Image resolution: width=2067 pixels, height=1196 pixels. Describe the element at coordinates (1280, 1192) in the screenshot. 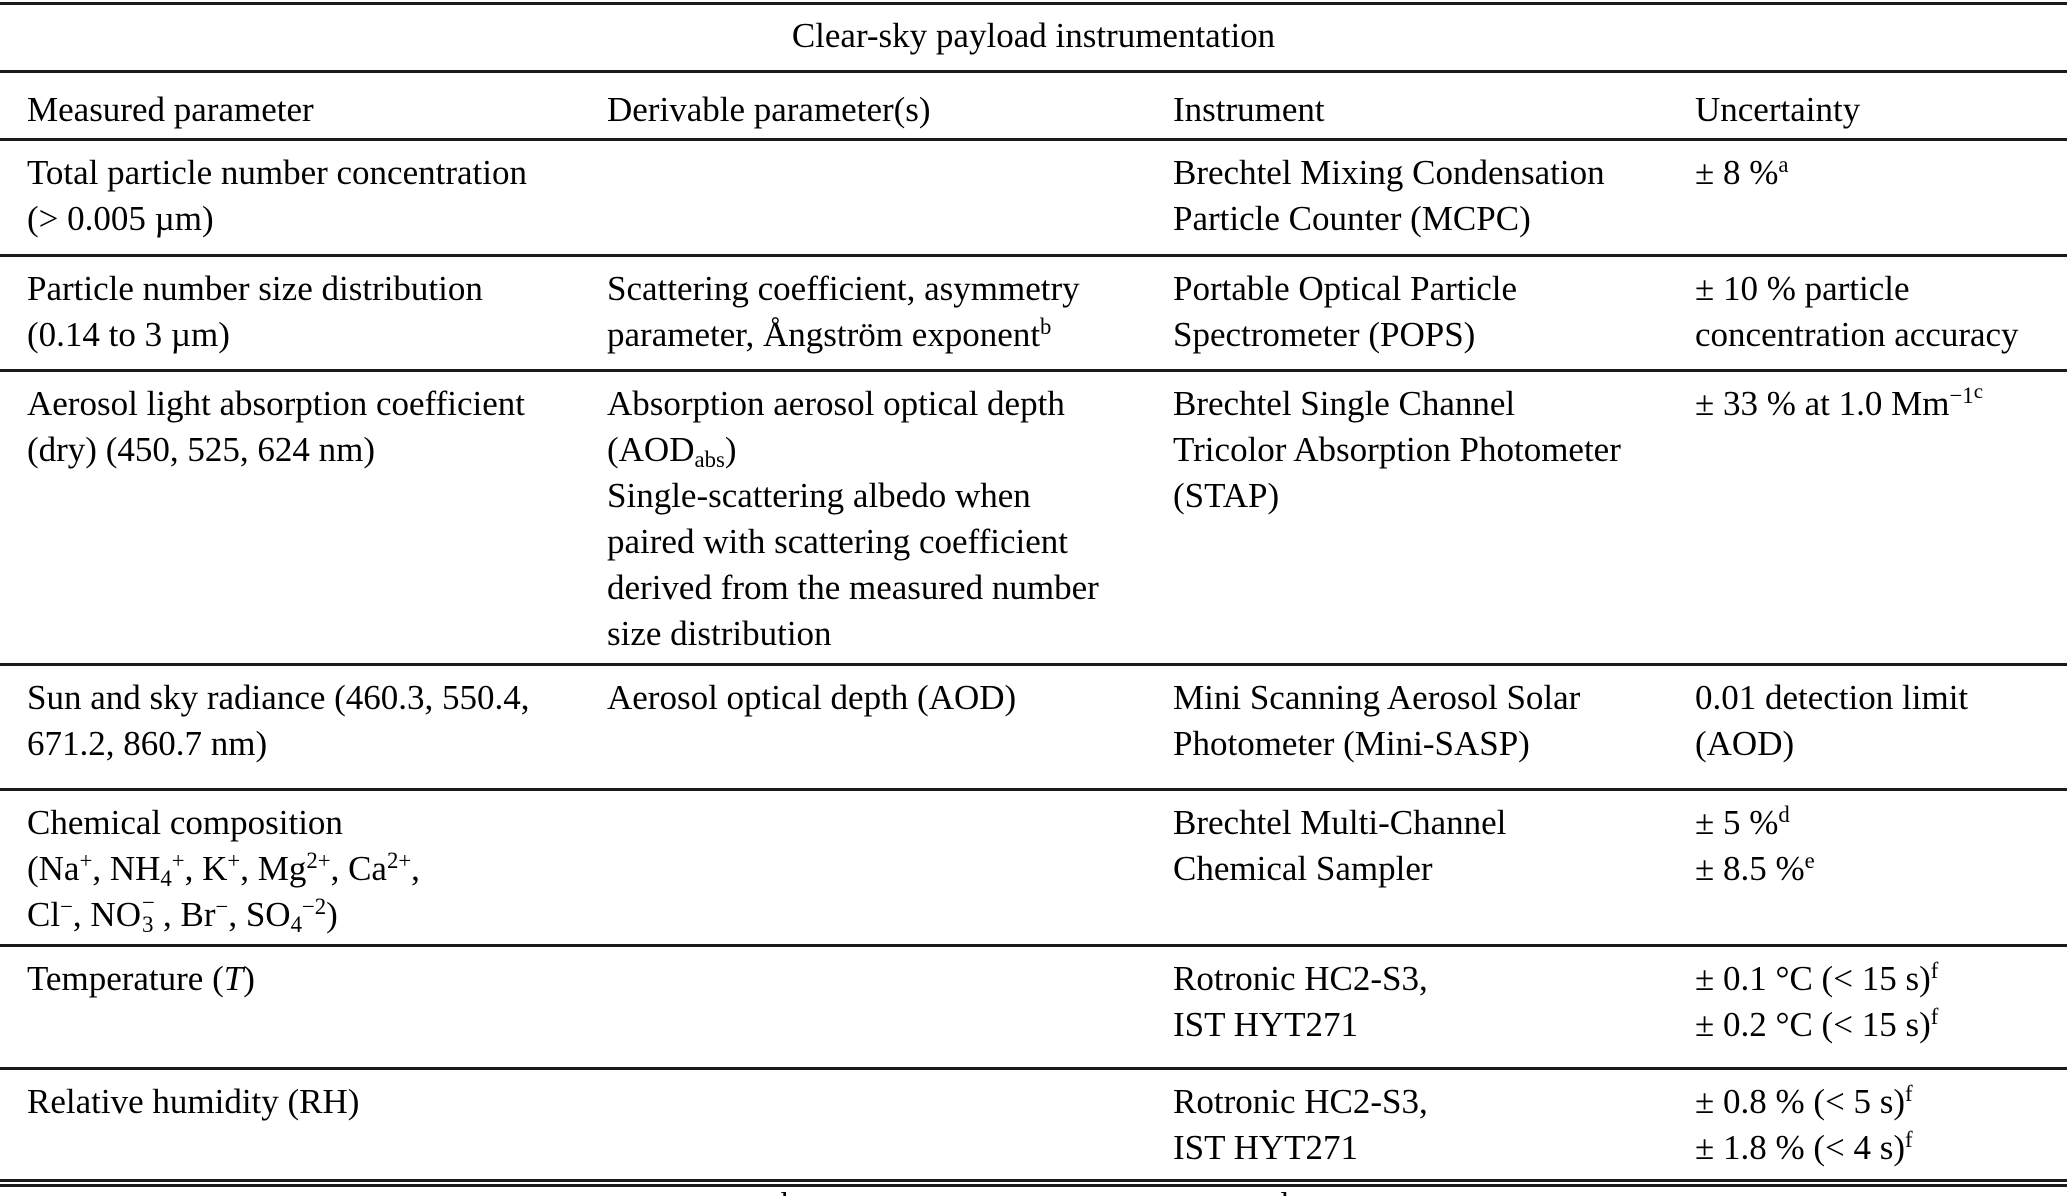

I see `clipped-footnote-fragment: d` at that location.